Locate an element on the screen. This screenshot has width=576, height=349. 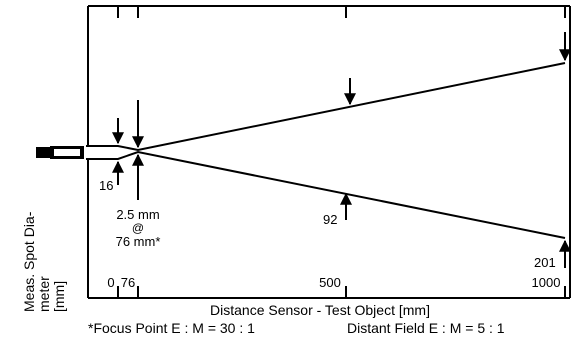
y-axis-title: Meas. Spot Dia- meter [mm] is located at coordinates (44, 261).